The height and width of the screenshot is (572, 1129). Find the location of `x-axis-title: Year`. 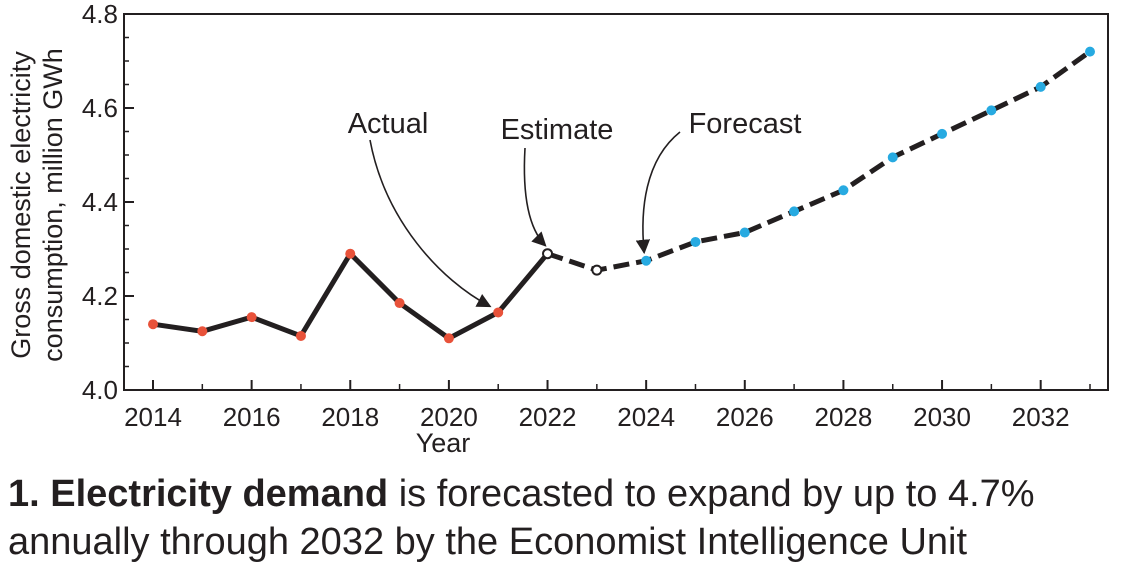

x-axis-title: Year is located at coordinates (443, 443).